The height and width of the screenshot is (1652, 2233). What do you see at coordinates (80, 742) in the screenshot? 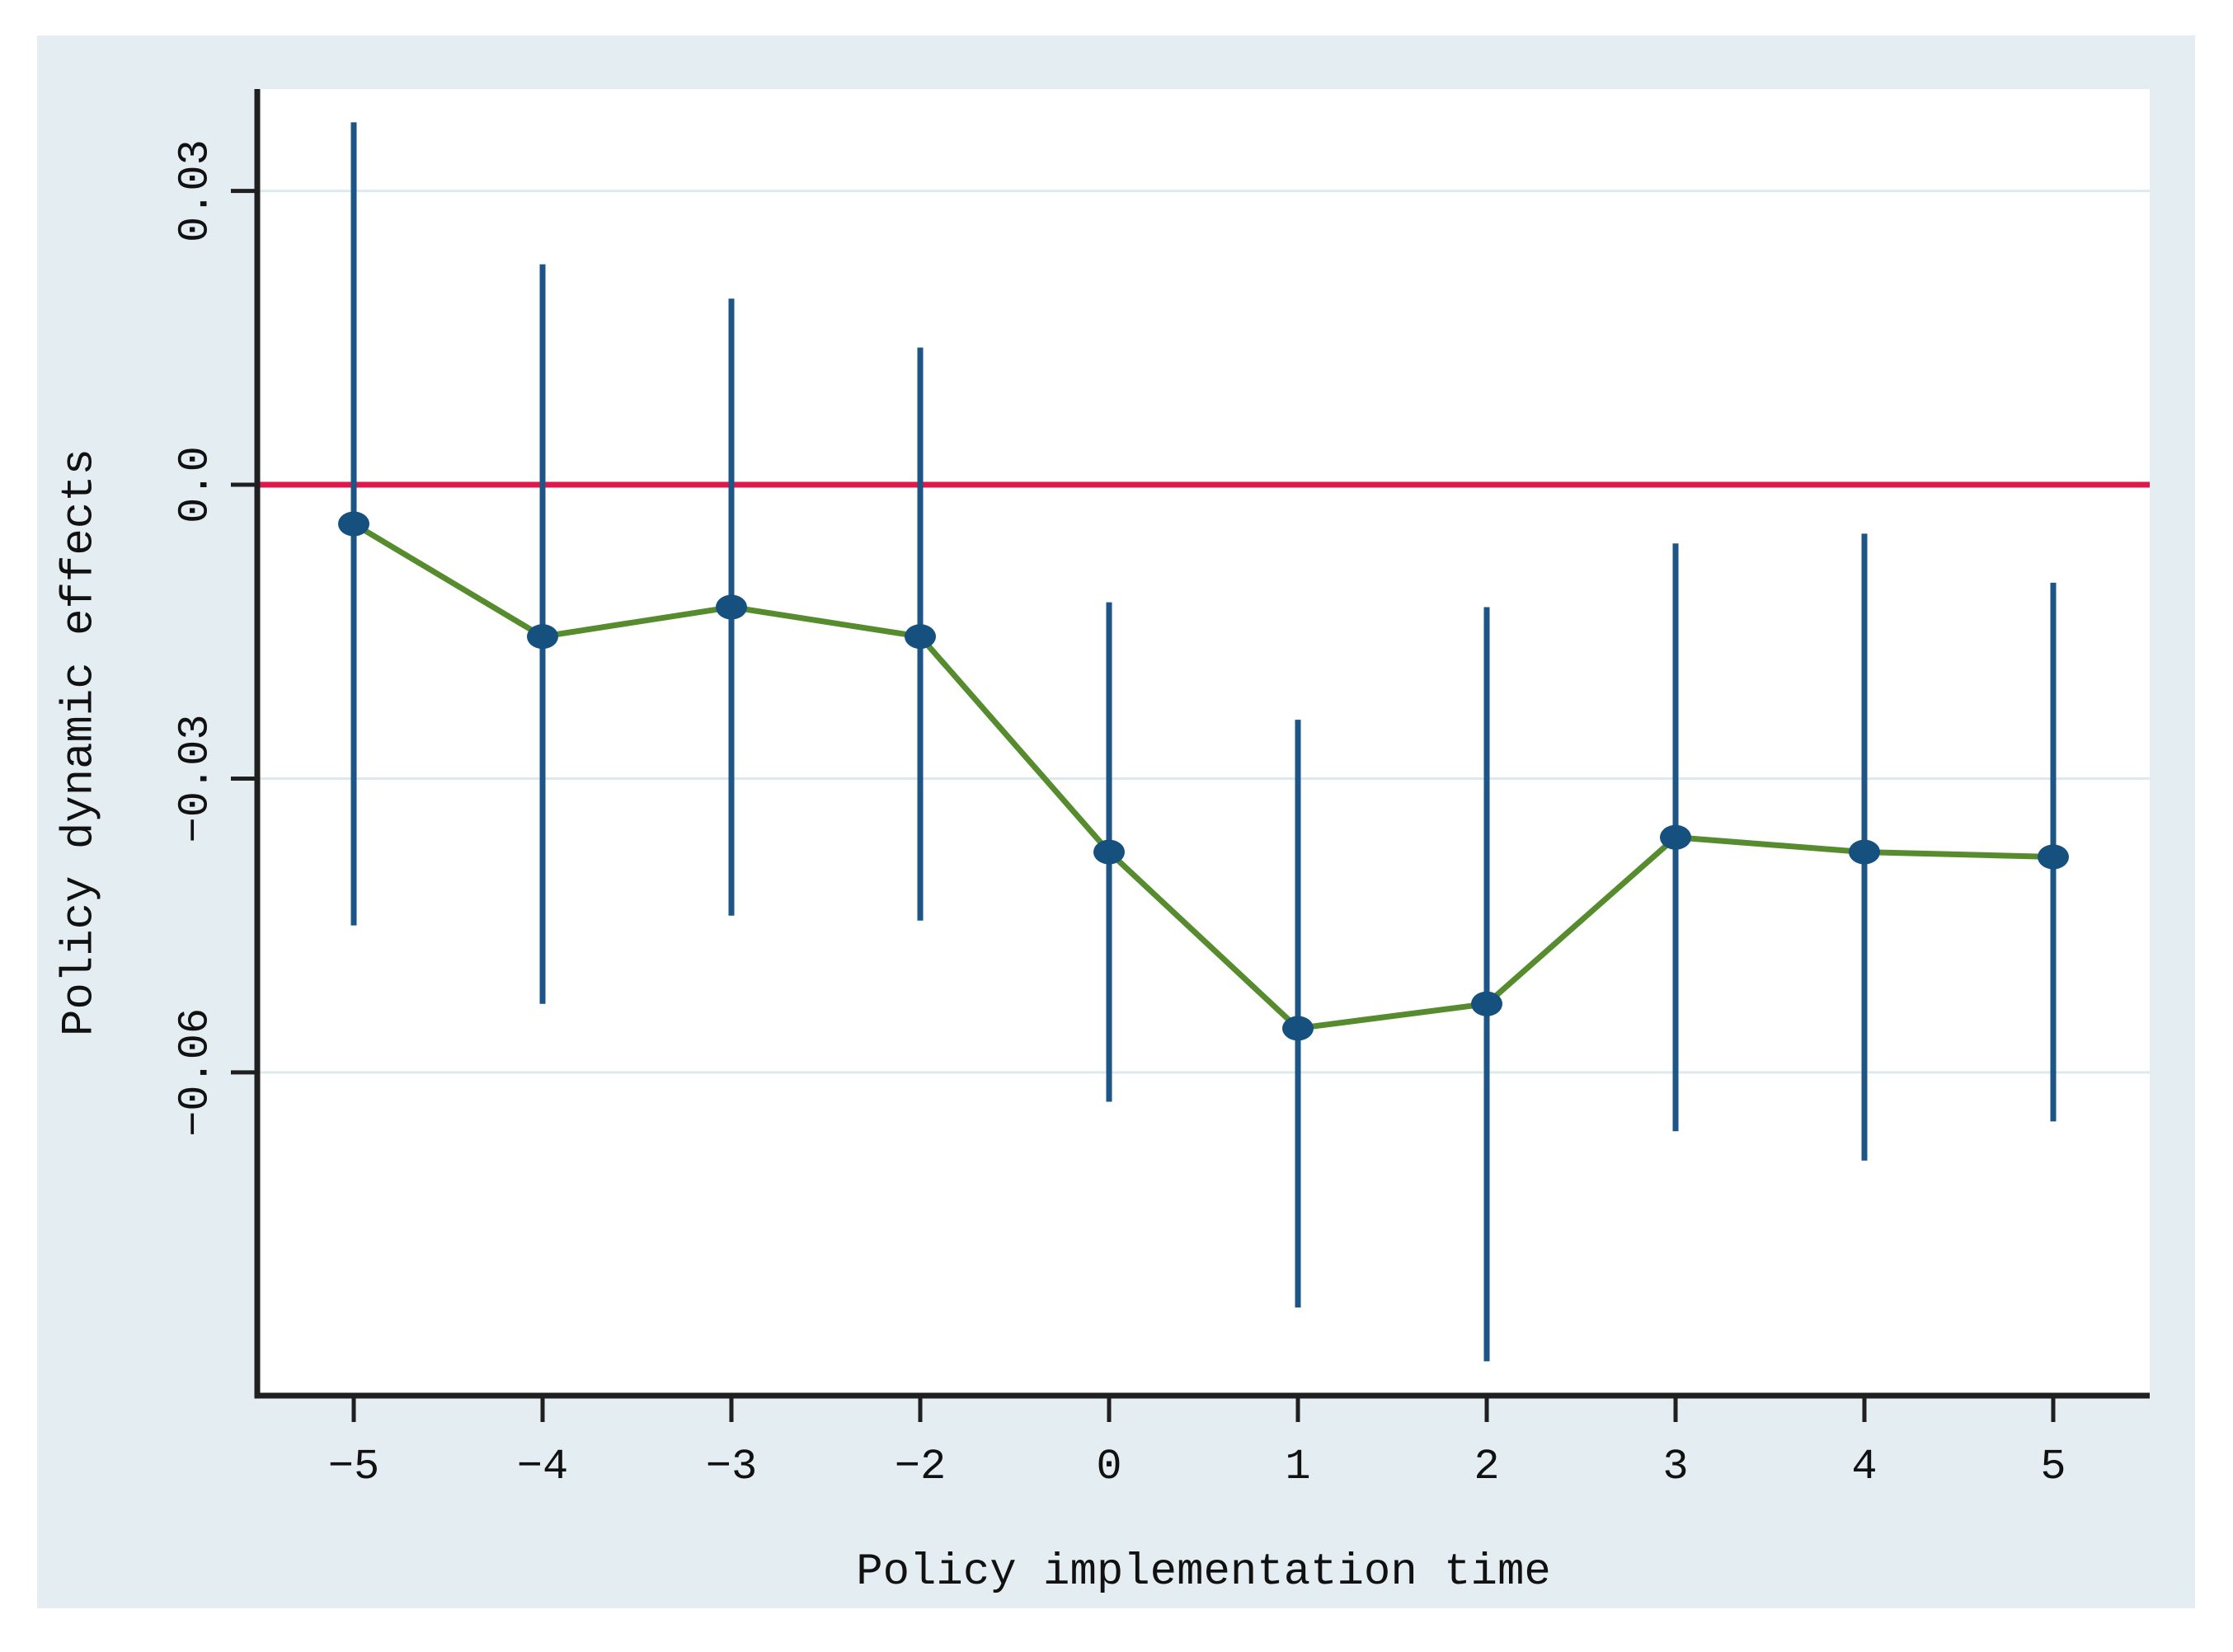
I see `y-axis-title: Policy dynamic effects` at bounding box center [80, 742].